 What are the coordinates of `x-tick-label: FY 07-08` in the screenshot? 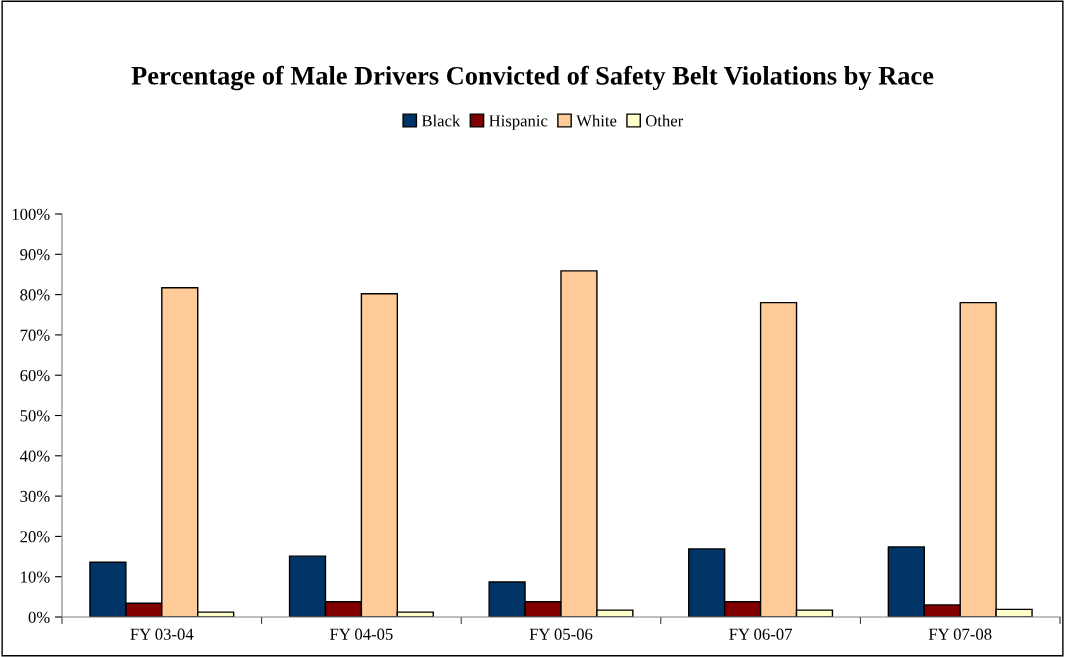 It's located at (960, 634).